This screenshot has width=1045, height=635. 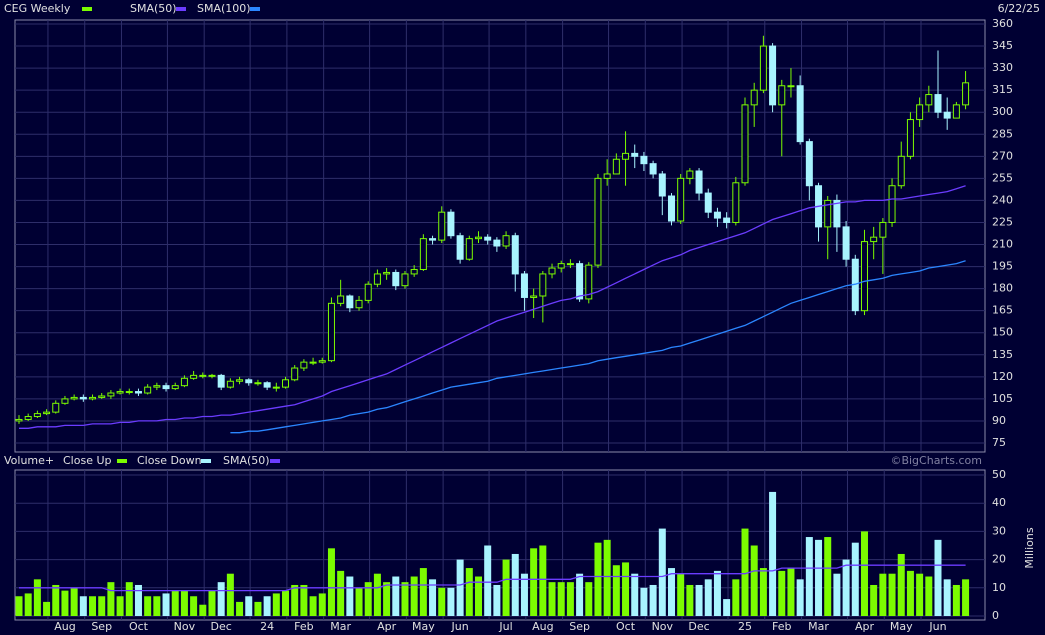 What do you see at coordinates (387, 626) in the screenshot?
I see `x-tick-label: Apr` at bounding box center [387, 626].